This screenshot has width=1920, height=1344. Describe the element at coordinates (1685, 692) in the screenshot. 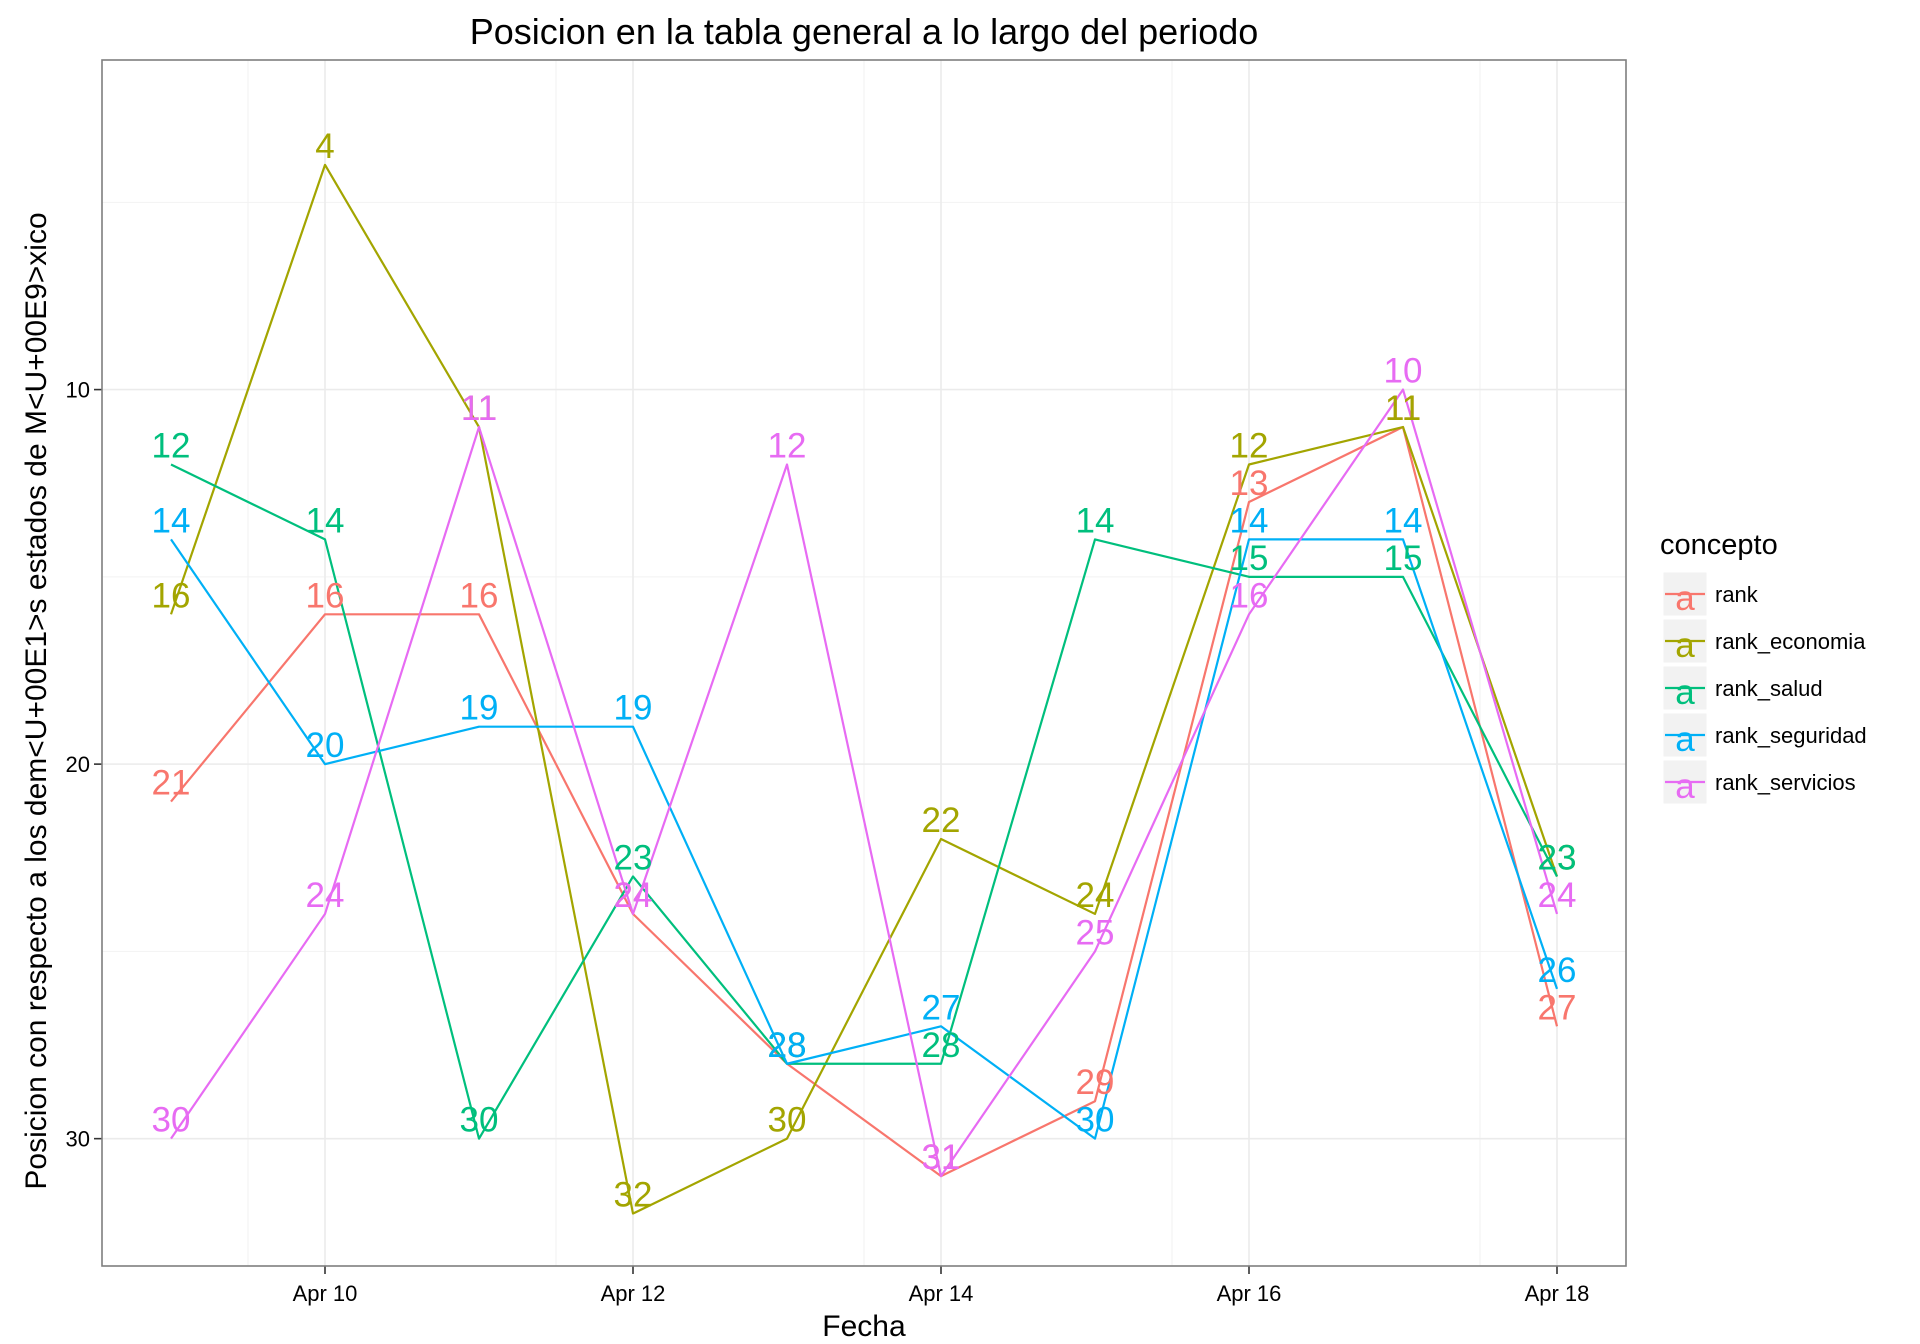

I see `legend-key-glyph-rank_salud: a` at that location.